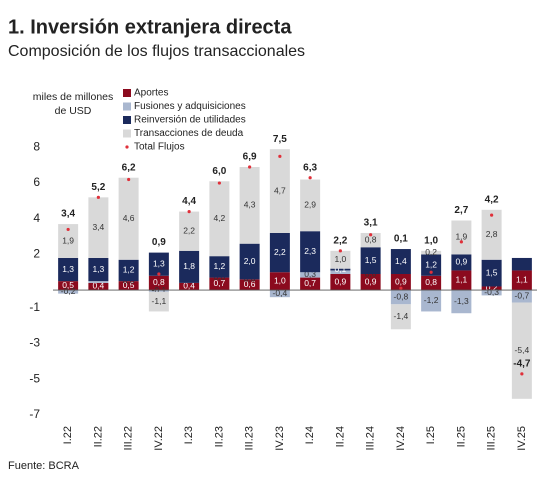 The image size is (543, 483). Describe the element at coordinates (73, 97) in the screenshot. I see `y-axis-label: miles de millones` at that location.